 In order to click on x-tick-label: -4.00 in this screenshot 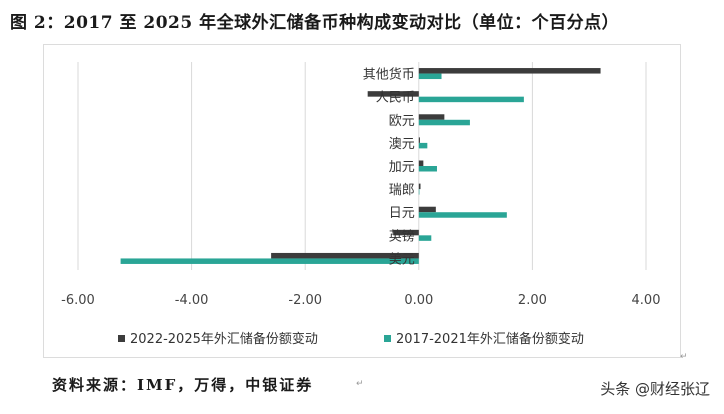, I will do `click(192, 300)`.